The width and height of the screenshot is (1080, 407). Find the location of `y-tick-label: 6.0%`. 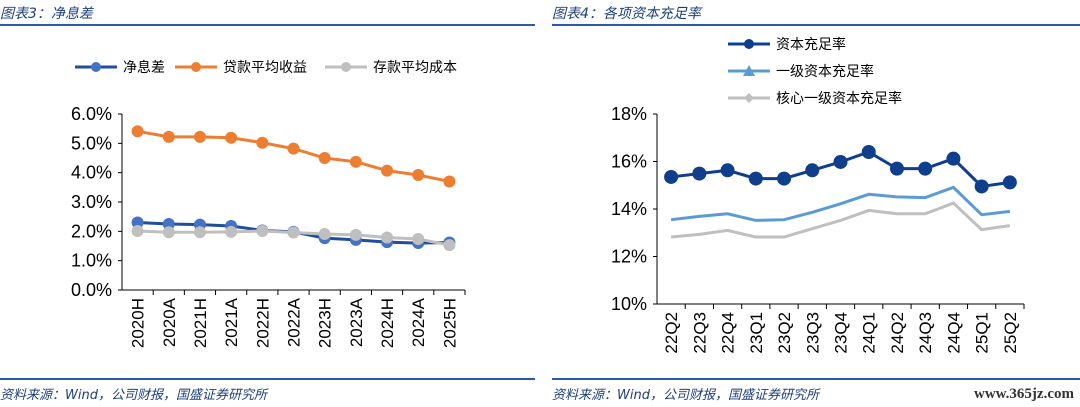

y-tick-label: 6.0% is located at coordinates (91, 114).